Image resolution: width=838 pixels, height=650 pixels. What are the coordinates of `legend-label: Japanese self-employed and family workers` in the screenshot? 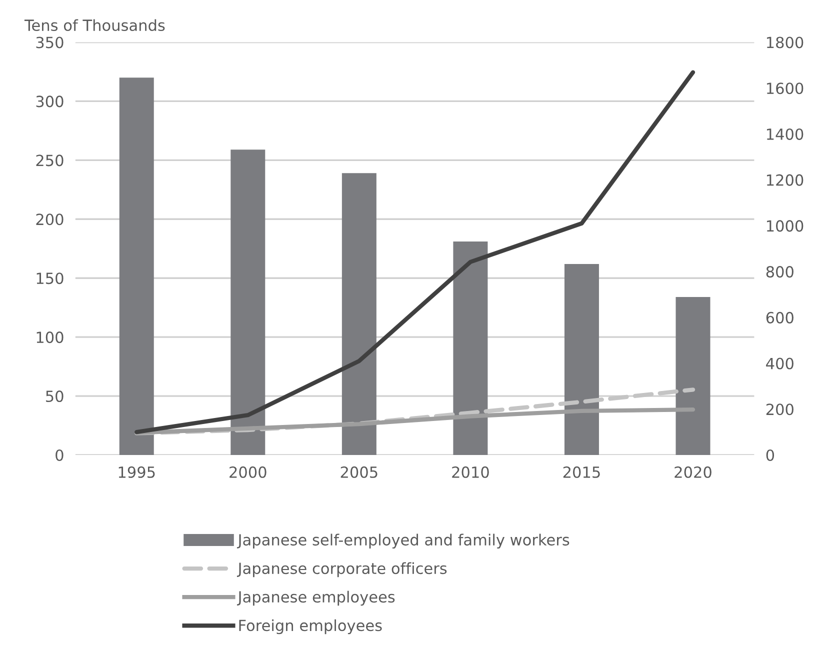 It's located at (403, 541).